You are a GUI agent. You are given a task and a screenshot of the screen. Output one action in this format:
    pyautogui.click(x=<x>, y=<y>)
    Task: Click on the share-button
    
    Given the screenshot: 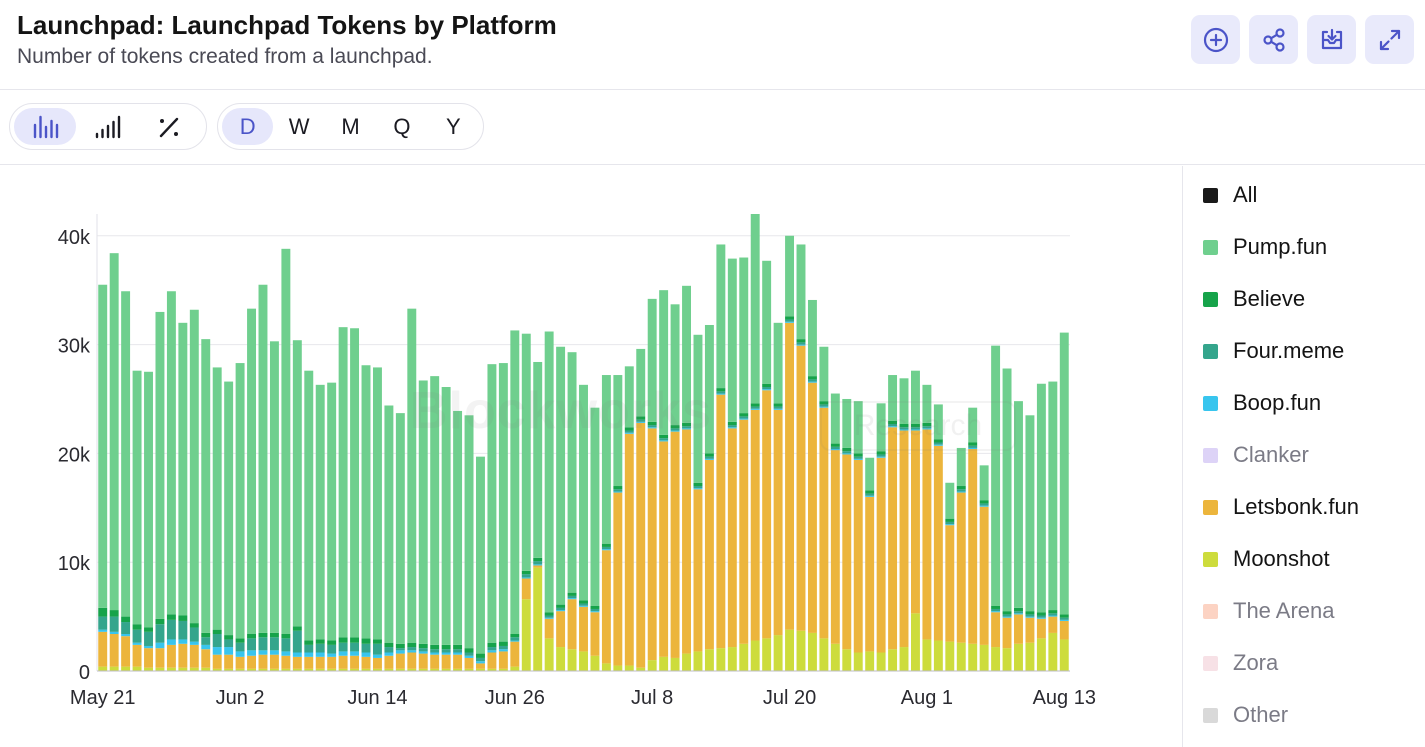 What is the action you would take?
    pyautogui.click(x=1273, y=39)
    